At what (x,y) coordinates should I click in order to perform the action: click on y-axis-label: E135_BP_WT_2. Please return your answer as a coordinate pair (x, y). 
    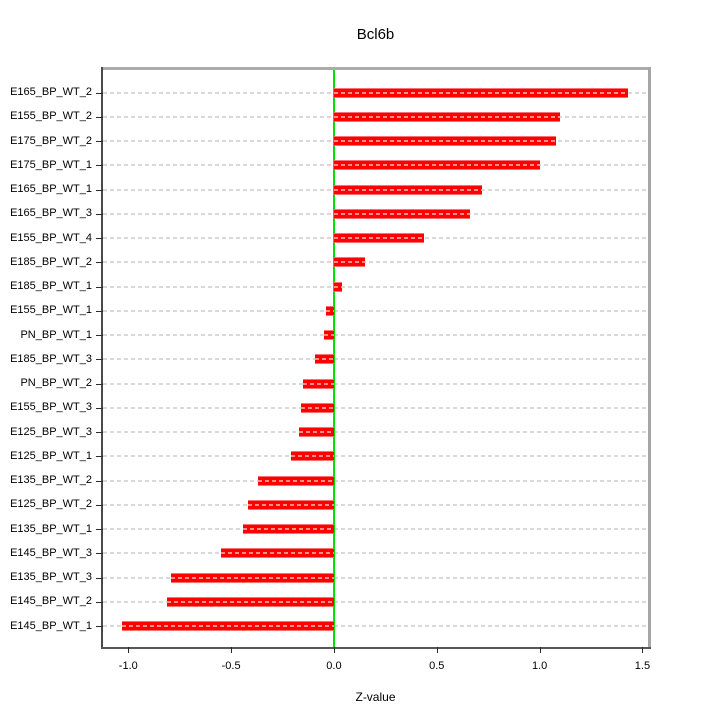
    Looking at the image, I should click on (51, 480).